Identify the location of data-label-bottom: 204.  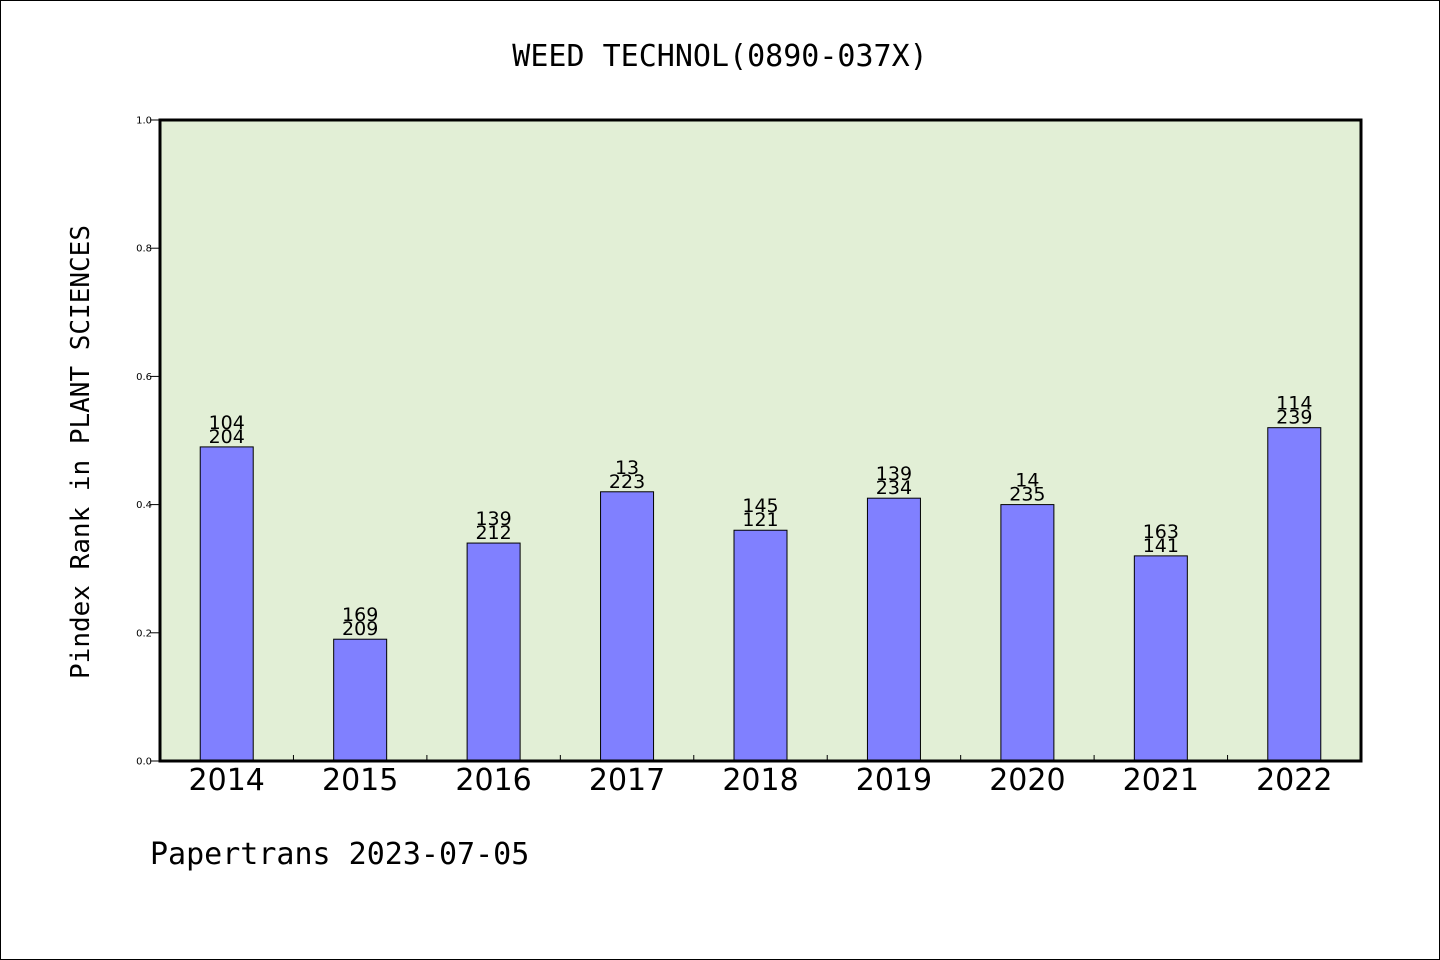
(227, 437).